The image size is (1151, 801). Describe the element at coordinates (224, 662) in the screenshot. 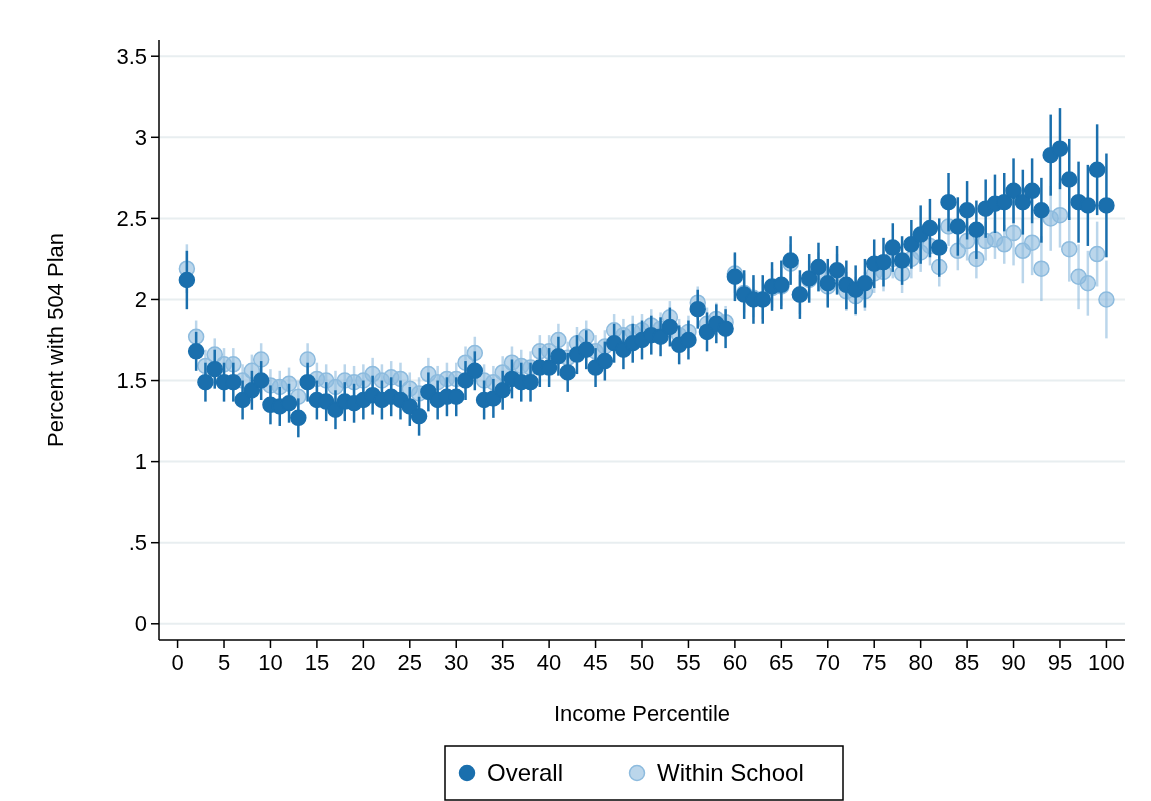

I see `x-tick-label: 5` at that location.